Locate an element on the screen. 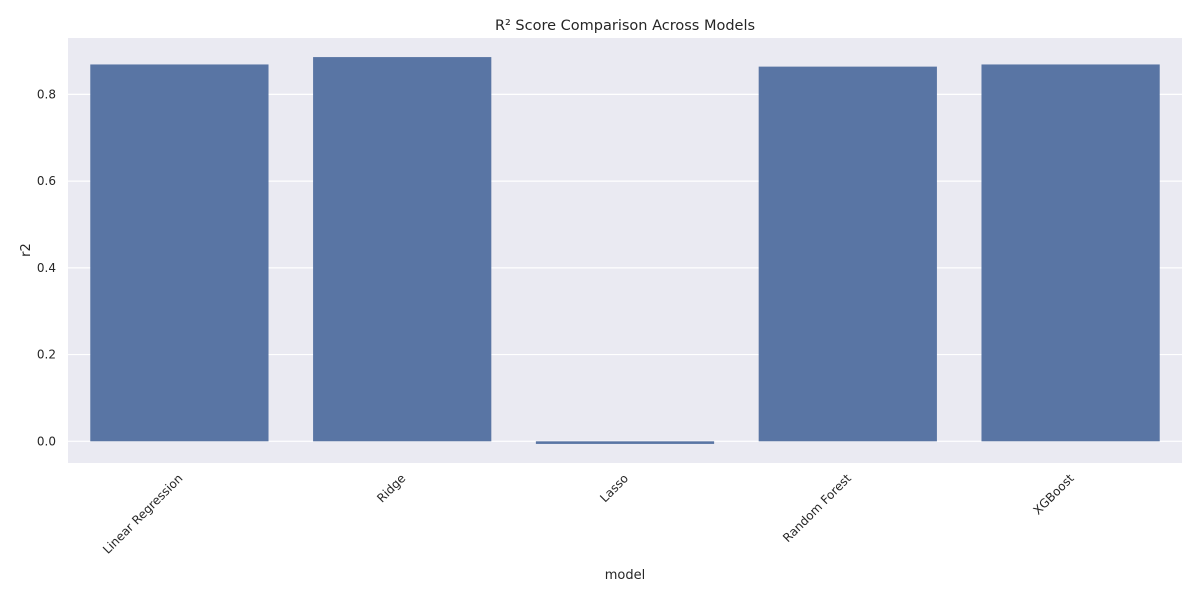 The width and height of the screenshot is (1200, 600). x-tick-label: Random Forest is located at coordinates (817, 508).